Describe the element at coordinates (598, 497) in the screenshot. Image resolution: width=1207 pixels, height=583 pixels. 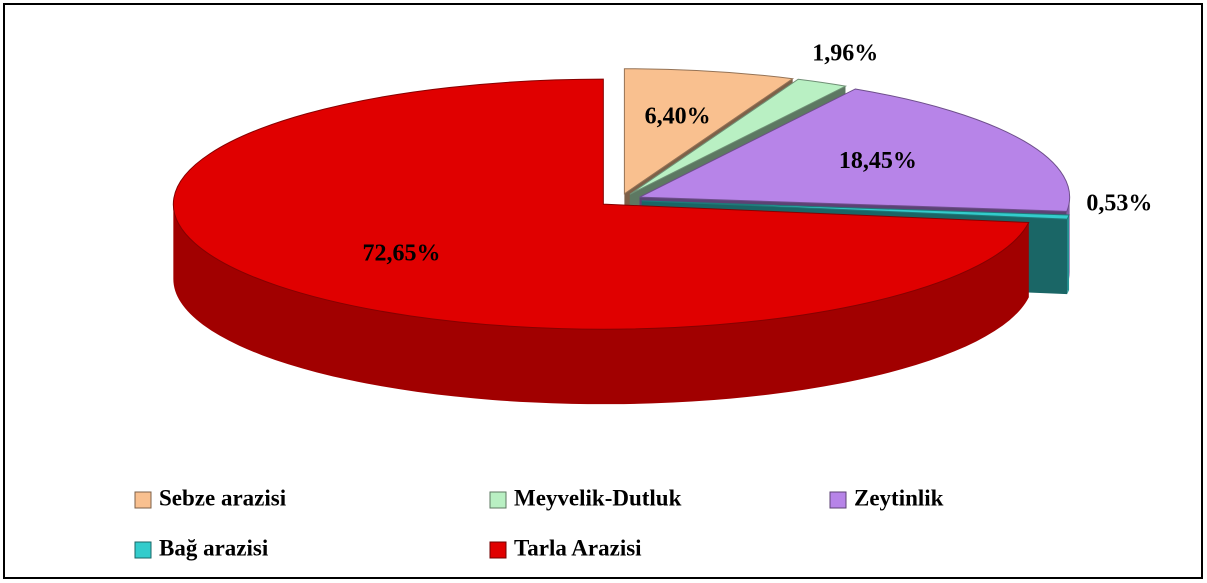
I see `legend-label: Meyvelik-Dutluk` at that location.